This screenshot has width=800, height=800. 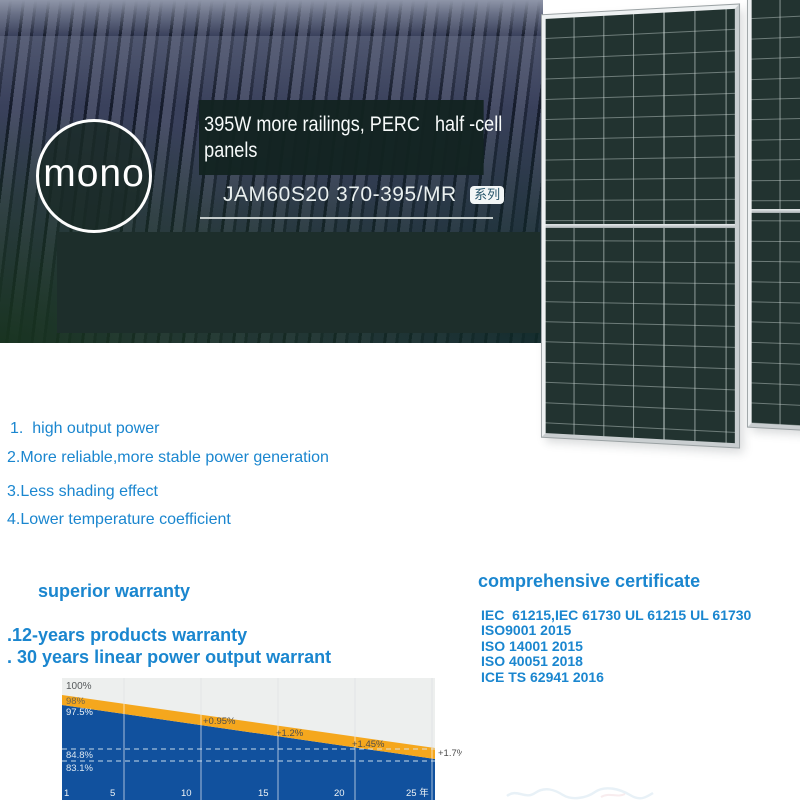 I want to click on x-tick-20: 20, so click(x=339, y=793).